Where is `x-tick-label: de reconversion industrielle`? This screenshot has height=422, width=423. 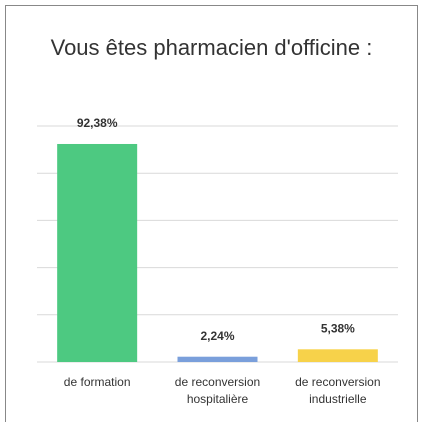
x-tick-label: de reconversion industrielle is located at coordinates (338, 390).